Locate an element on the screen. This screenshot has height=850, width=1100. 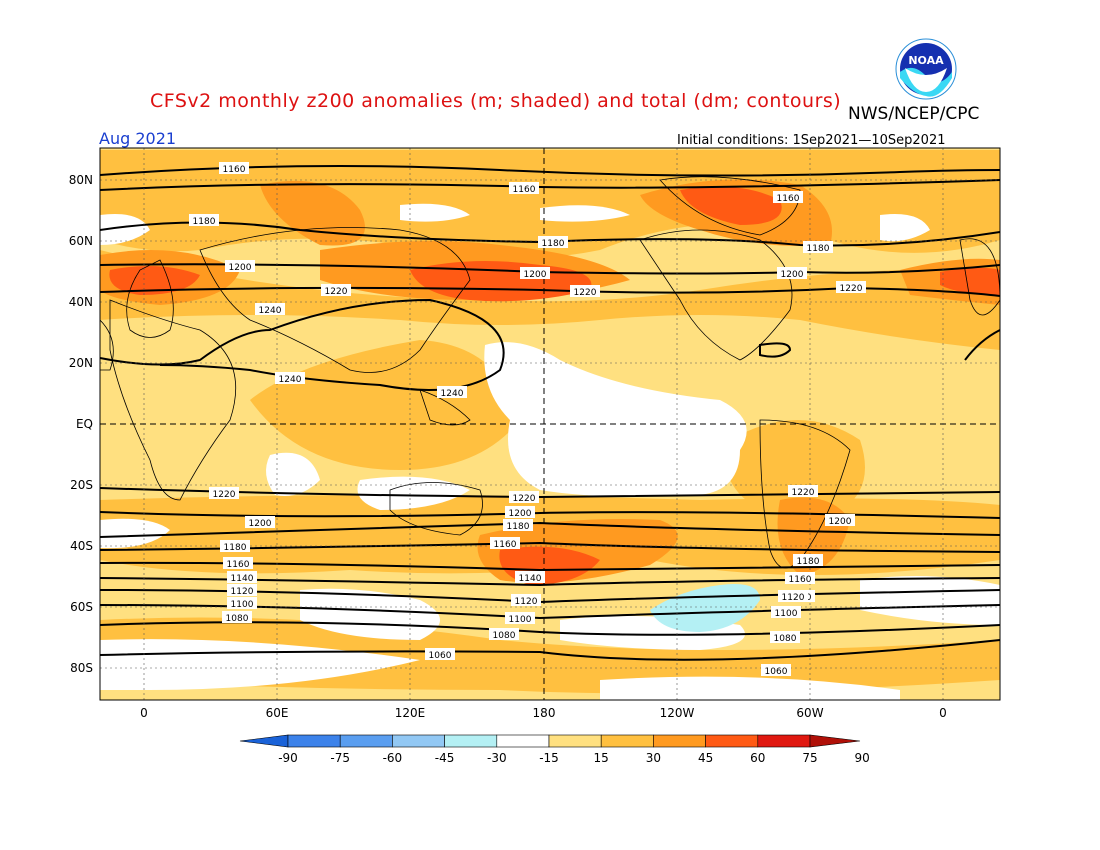
latitude-label: 60N is located at coordinates (81, 241).